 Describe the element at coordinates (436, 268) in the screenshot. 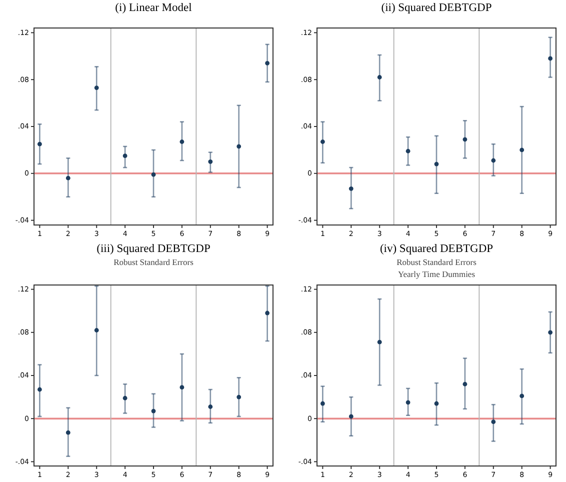

I see `chart-subtitle: Robust Standard Errors Yearly Time Dummies` at that location.